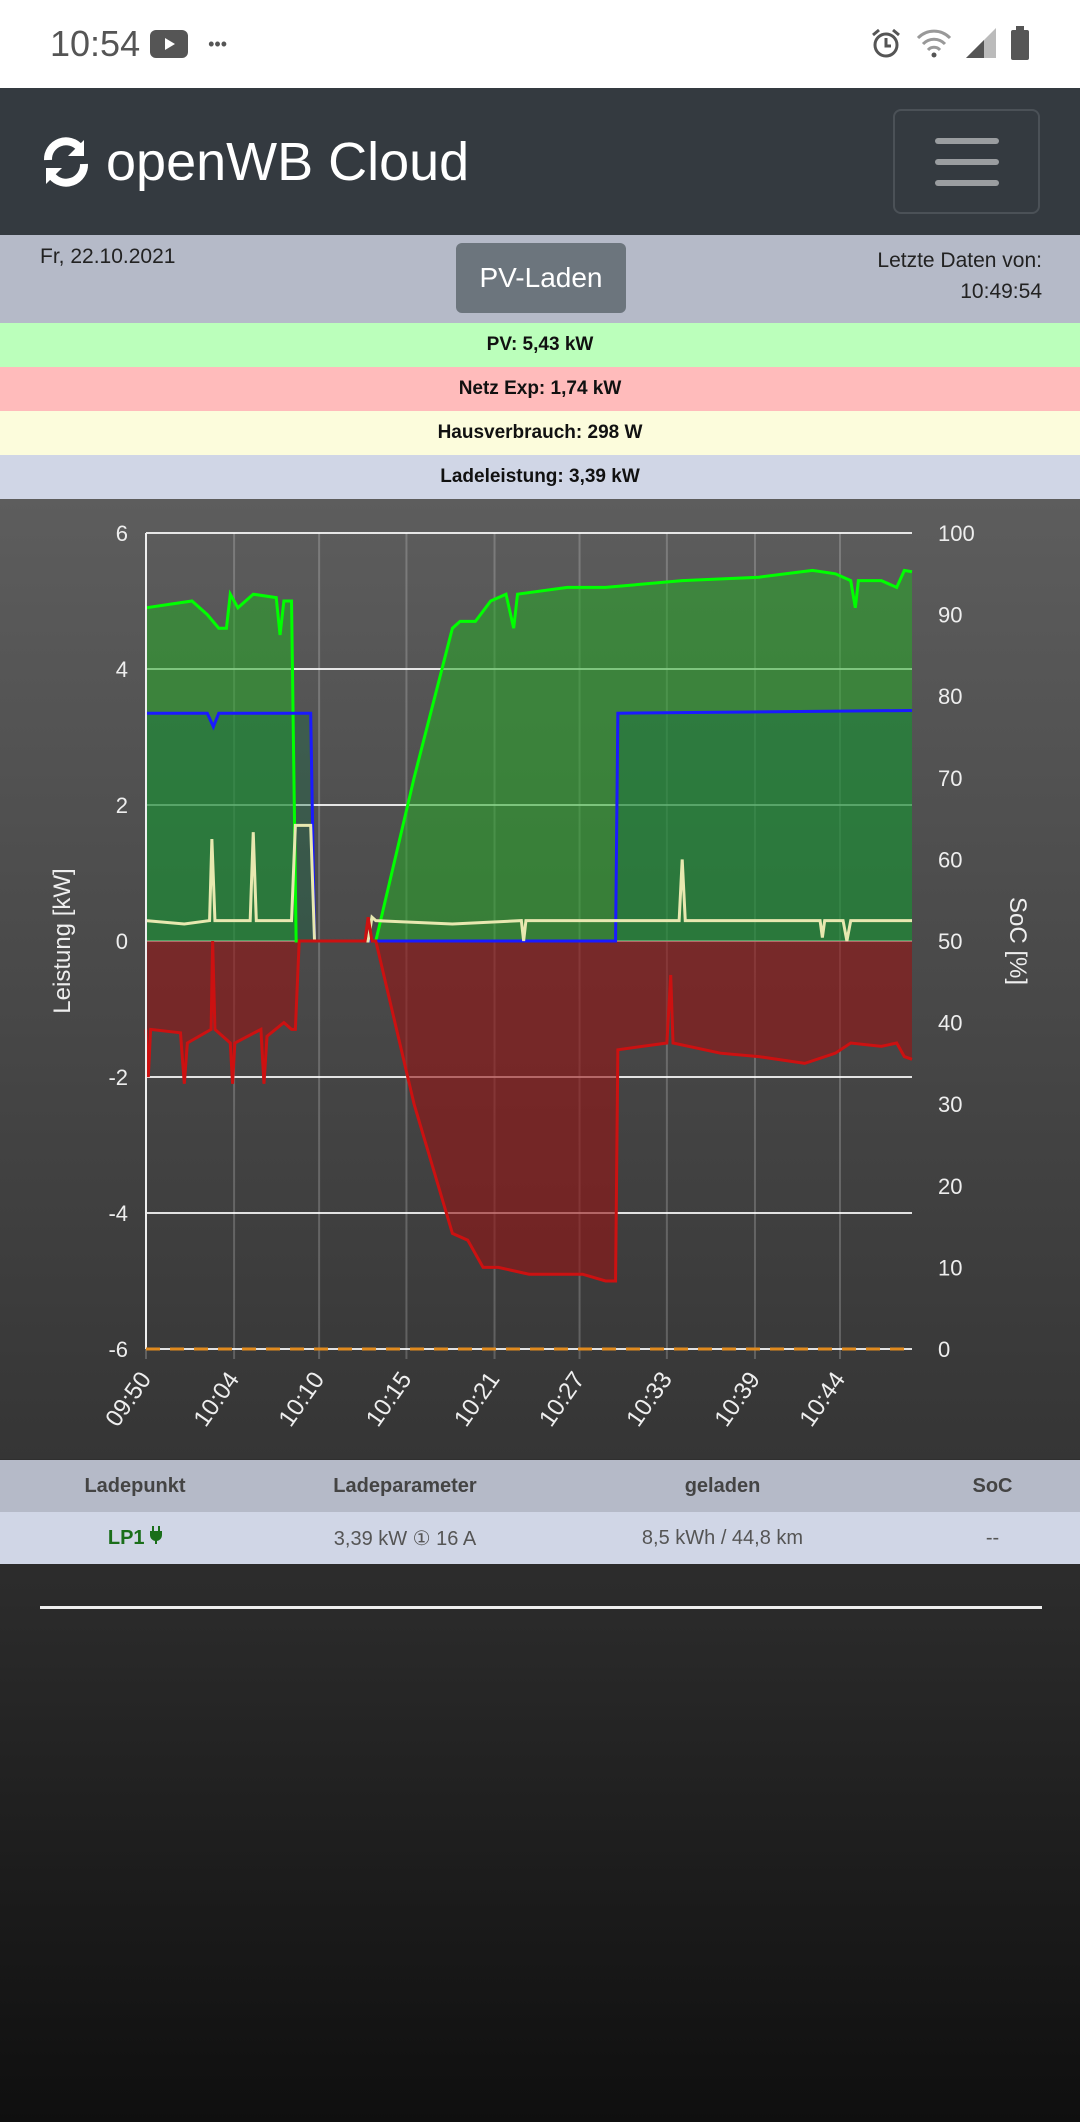 The height and width of the screenshot is (2122, 1080). What do you see at coordinates (959, 276) in the screenshot?
I see `last-data: Letzte Daten von: 10:49:54` at bounding box center [959, 276].